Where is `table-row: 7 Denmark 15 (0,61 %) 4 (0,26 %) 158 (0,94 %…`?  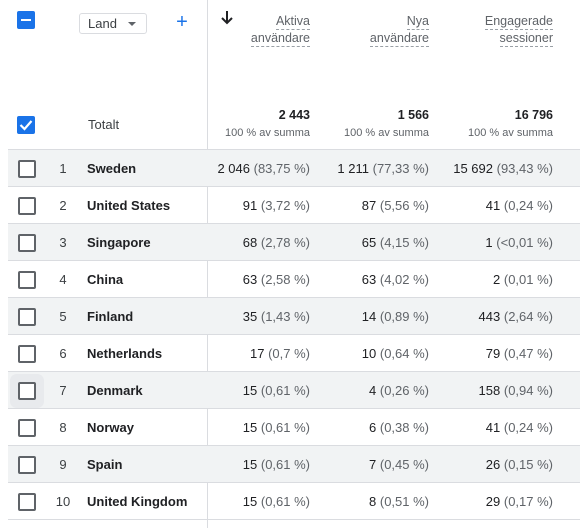 table-row: 7 Denmark 15 (0,61 %) 4 (0,26 %) 158 (0,94 %… is located at coordinates (294, 390).